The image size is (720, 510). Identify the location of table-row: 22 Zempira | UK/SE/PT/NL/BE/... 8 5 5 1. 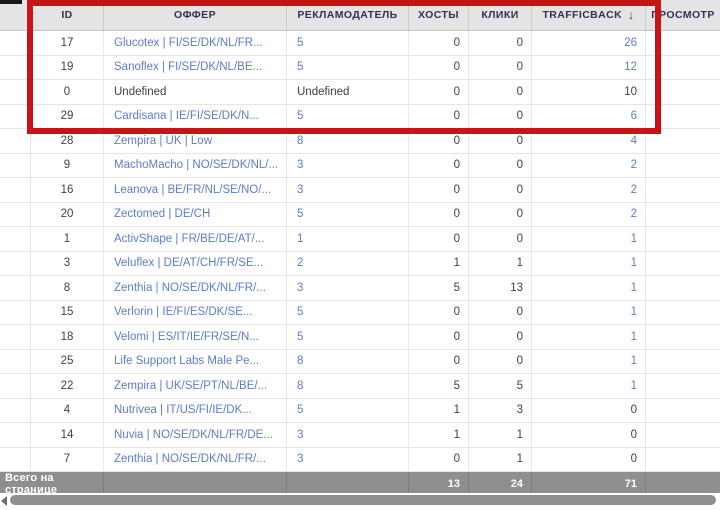
(360, 386).